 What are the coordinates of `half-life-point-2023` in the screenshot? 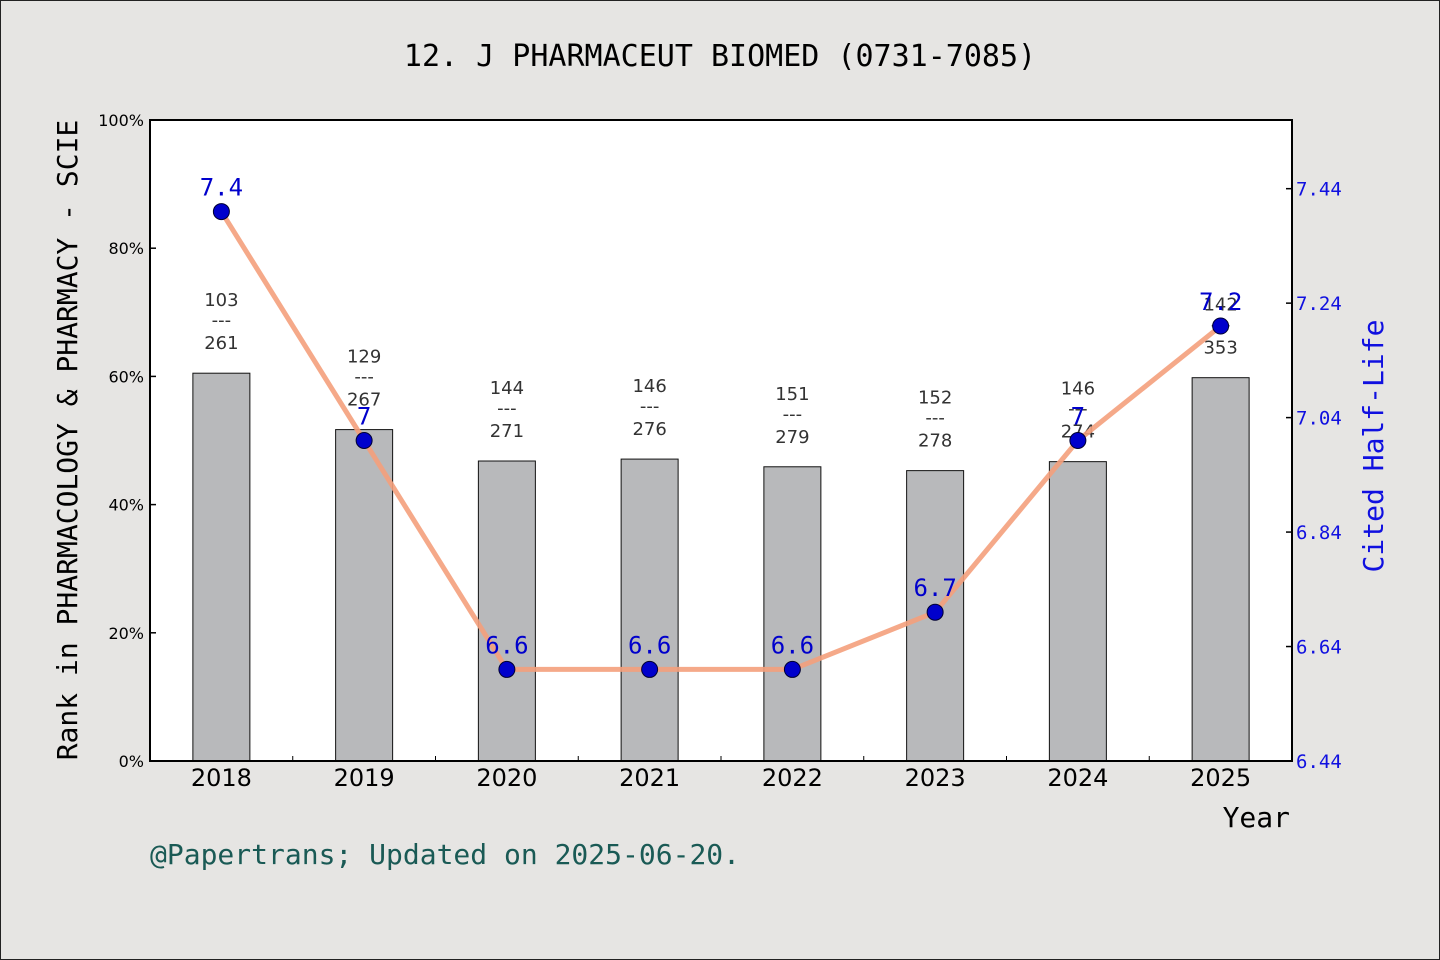 It's located at (935, 612).